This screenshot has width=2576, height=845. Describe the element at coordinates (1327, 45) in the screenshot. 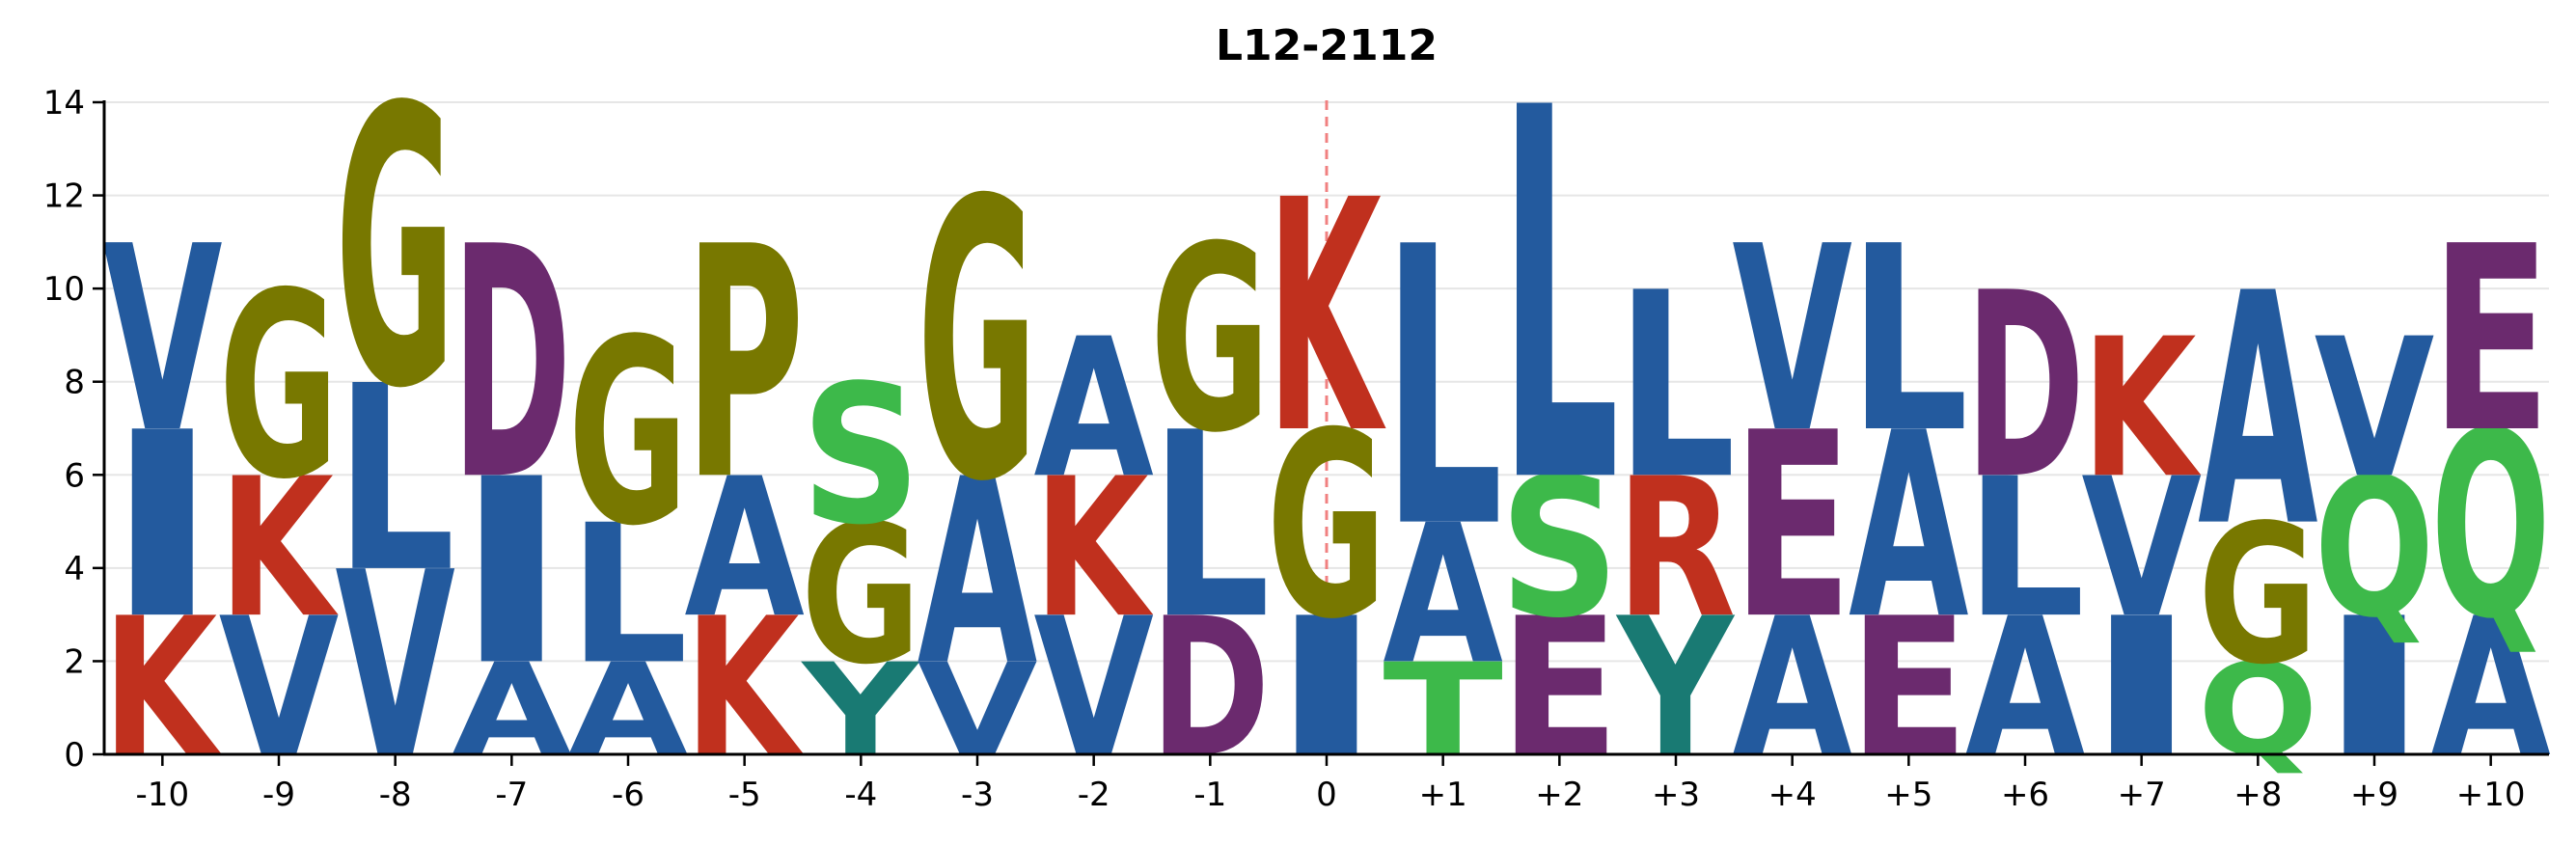

I see `chart-title: L12-2112` at that location.